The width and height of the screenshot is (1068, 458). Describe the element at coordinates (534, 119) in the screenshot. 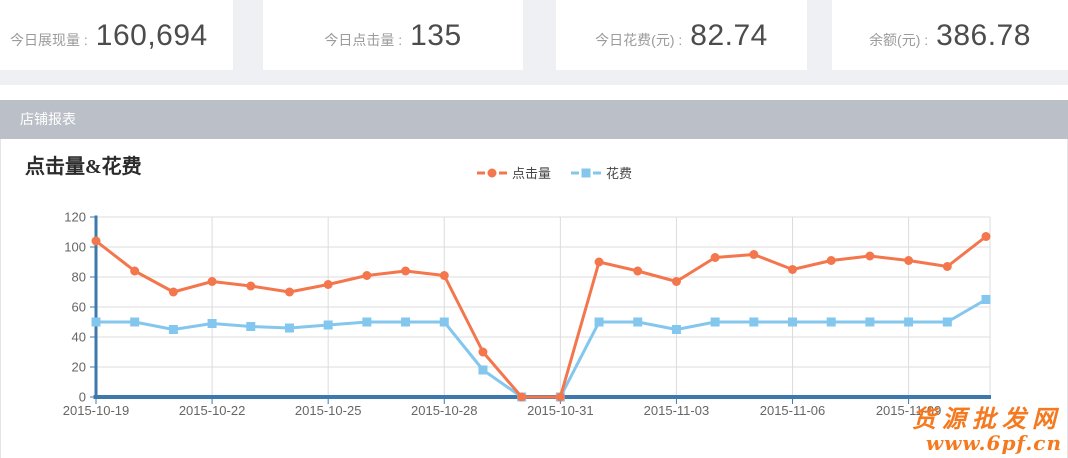

I see `section-header-bar: 店铺报表` at that location.